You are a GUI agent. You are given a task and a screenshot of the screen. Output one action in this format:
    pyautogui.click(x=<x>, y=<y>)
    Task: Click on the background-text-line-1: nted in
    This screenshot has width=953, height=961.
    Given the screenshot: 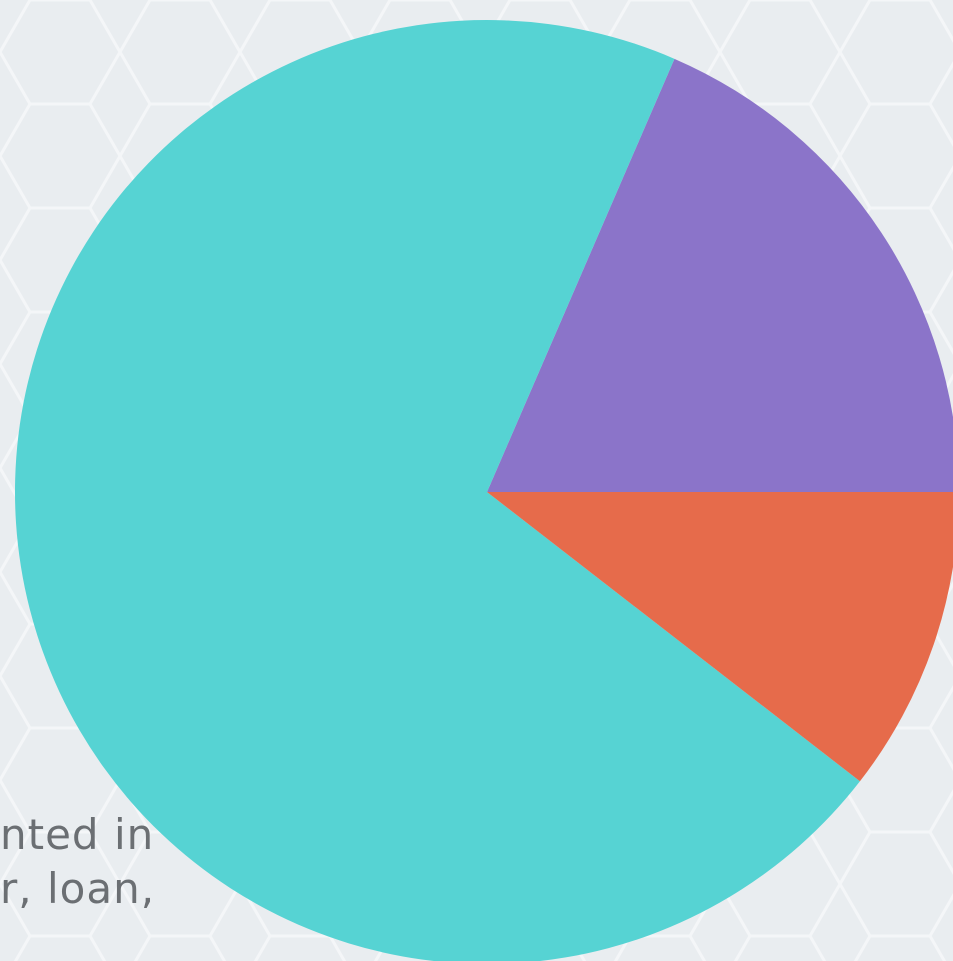 What is the action you would take?
    pyautogui.click(x=77, y=834)
    